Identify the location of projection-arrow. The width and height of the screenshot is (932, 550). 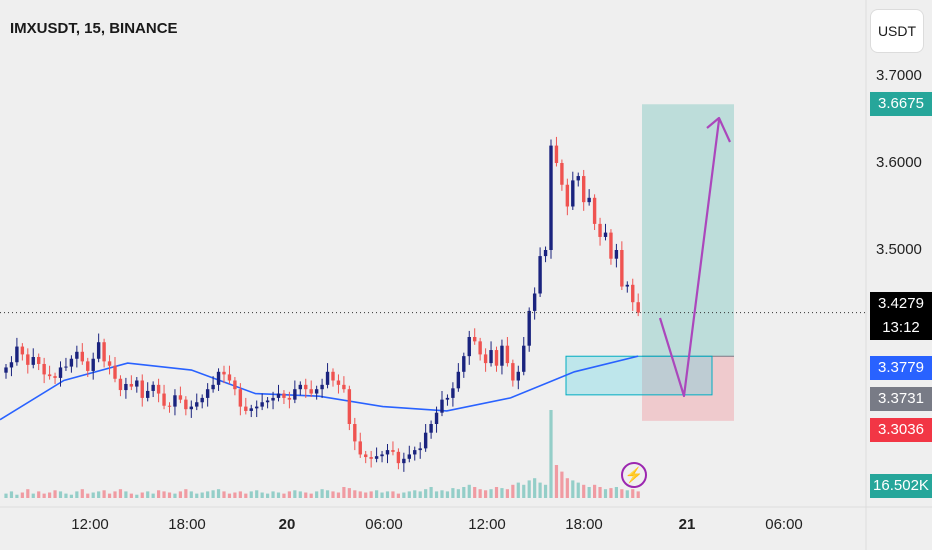
(694, 257).